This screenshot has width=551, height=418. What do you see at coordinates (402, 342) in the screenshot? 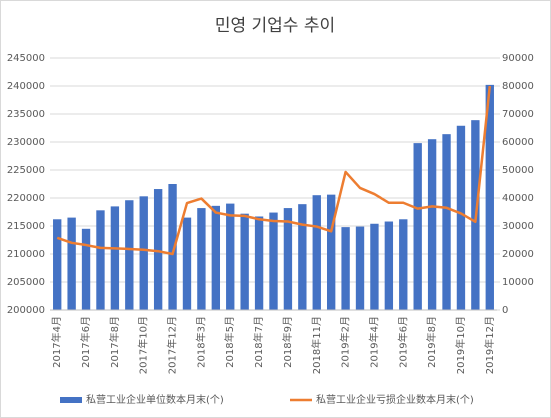
I see `x-tick-label: 2019年6月` at bounding box center [402, 342].